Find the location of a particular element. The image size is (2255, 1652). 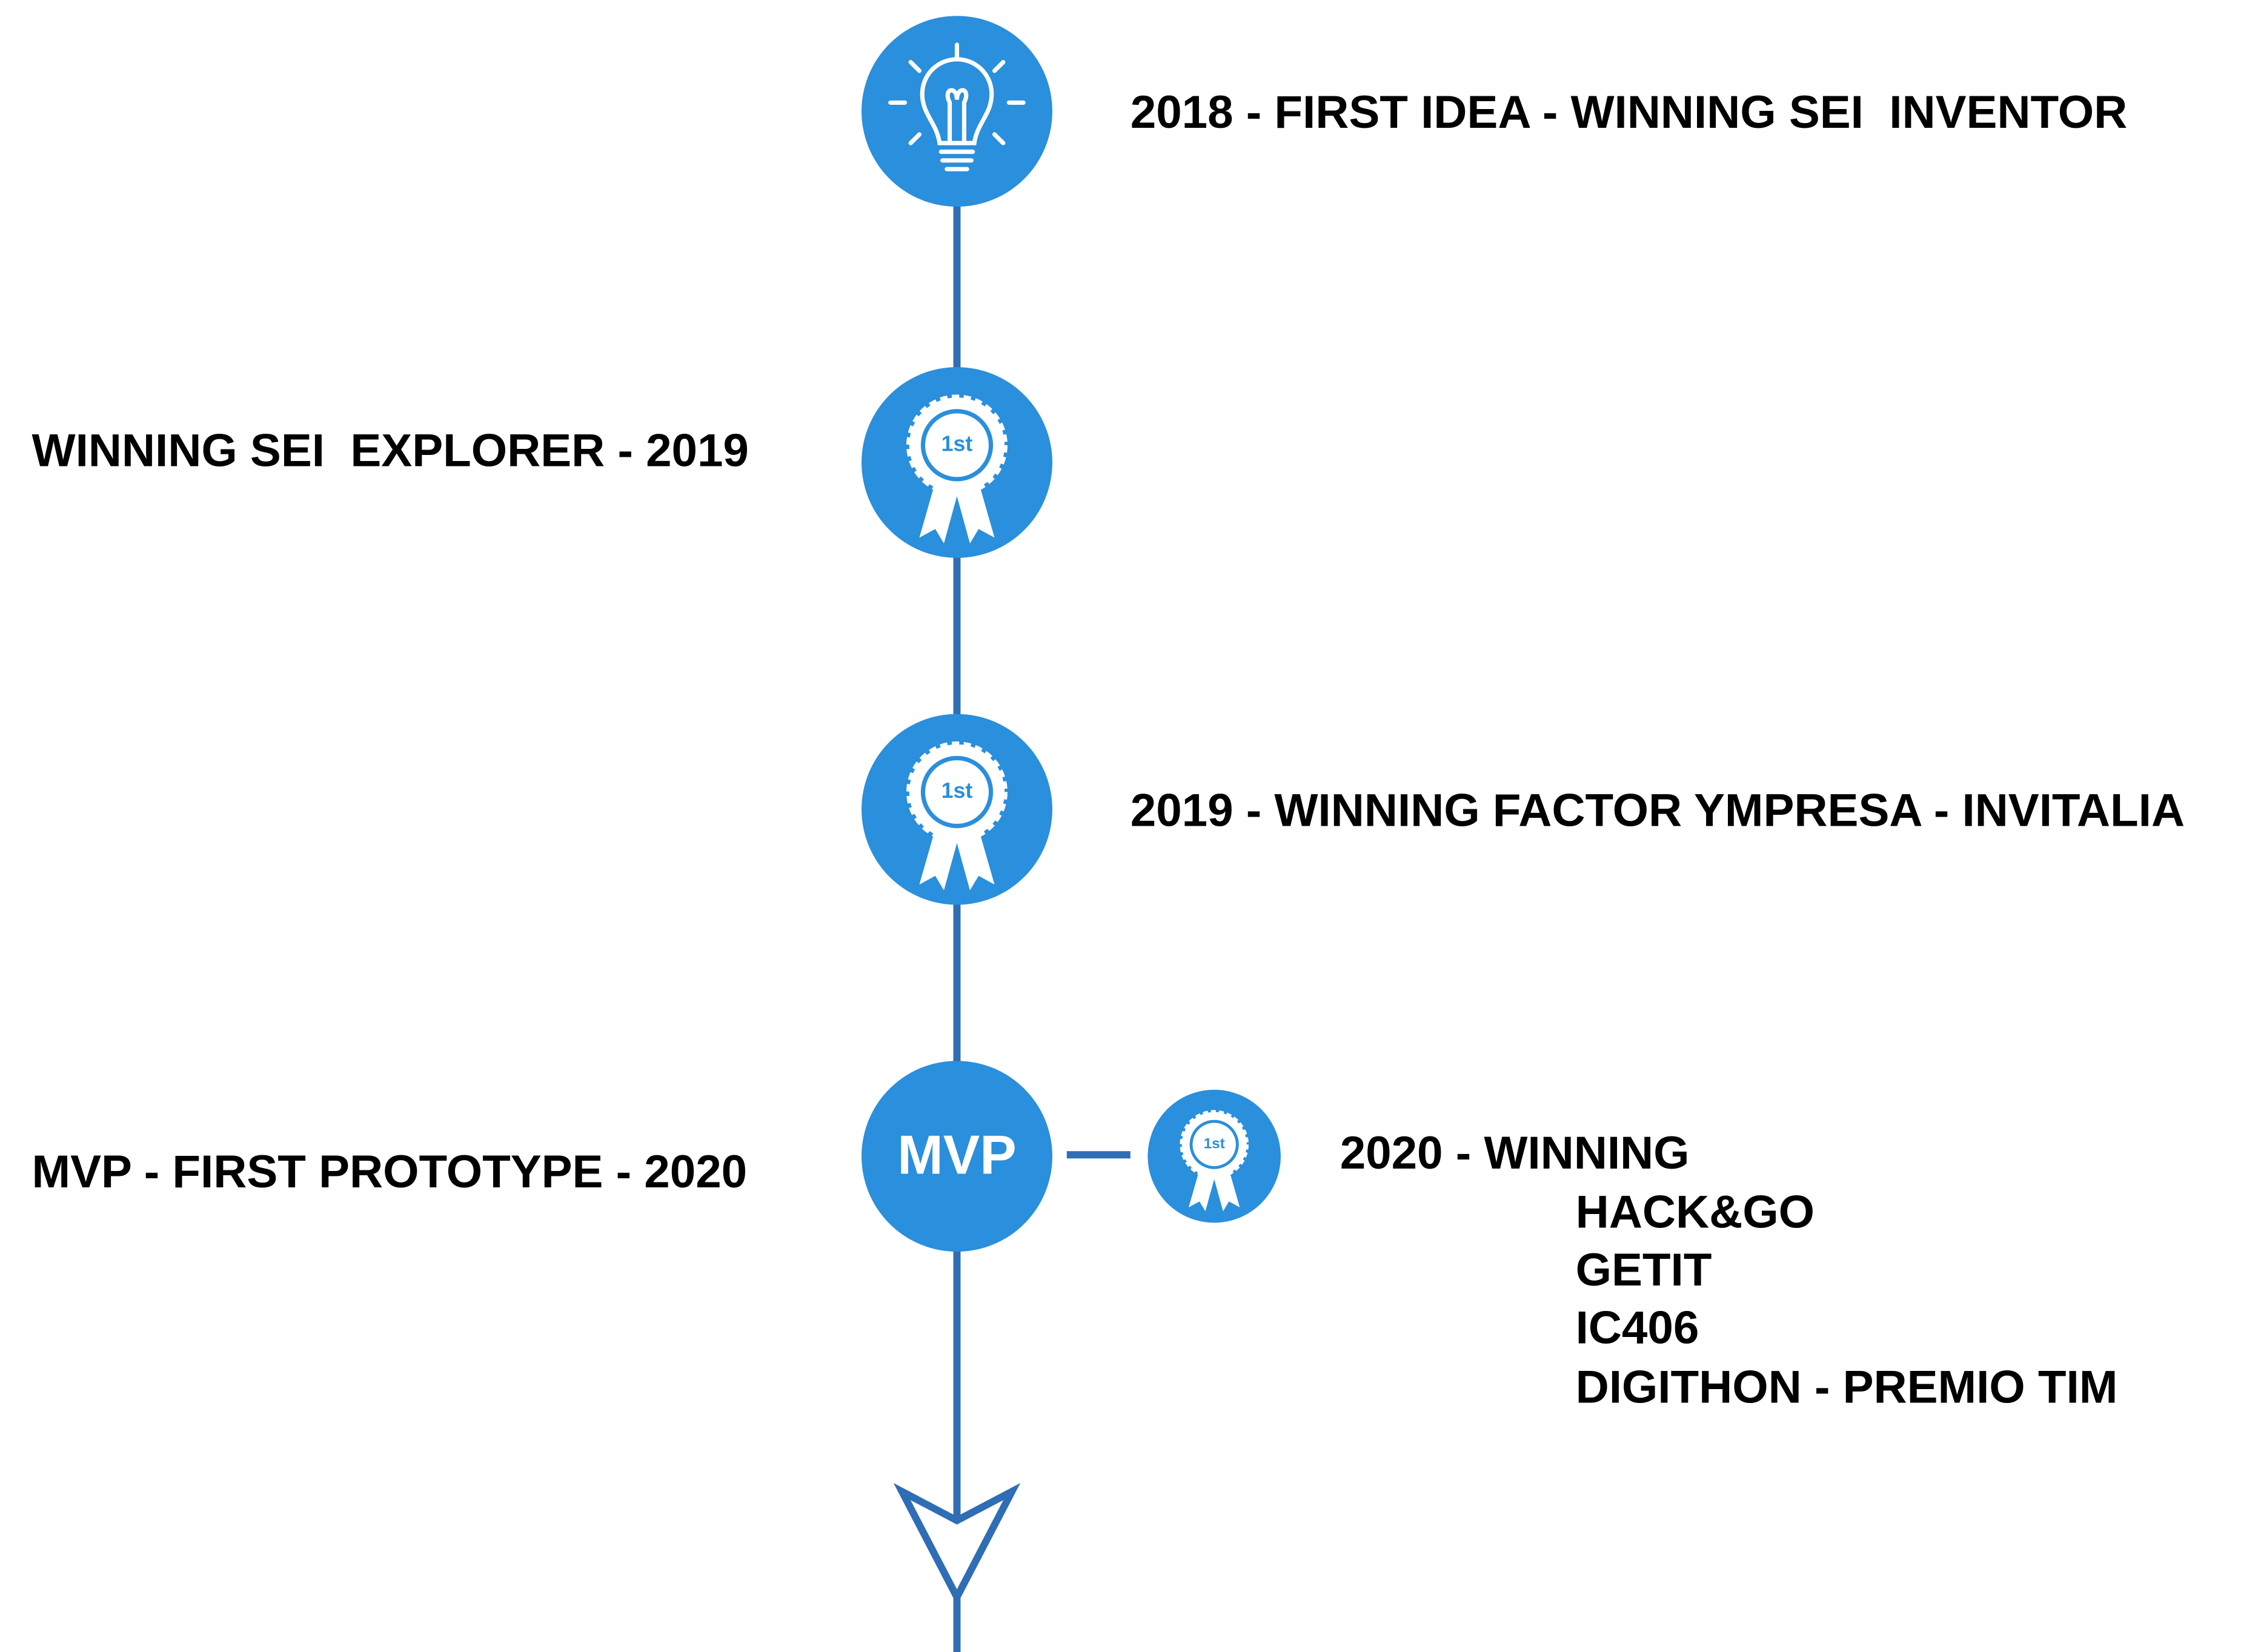

milestone-icon: MVP is located at coordinates (957, 1156).